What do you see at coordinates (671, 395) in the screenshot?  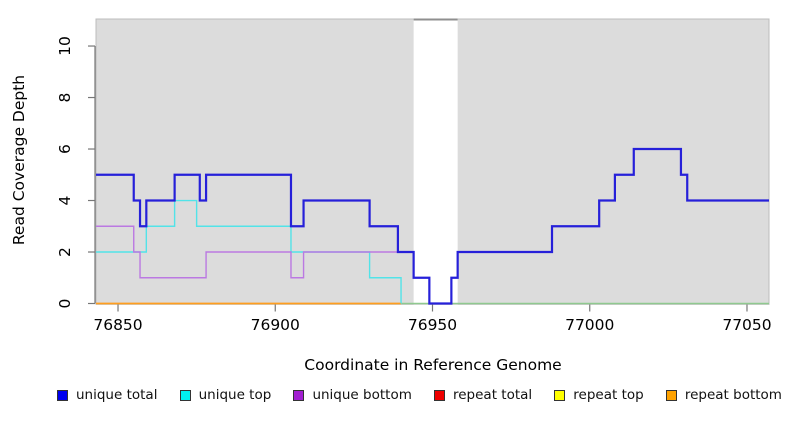 I see `legend-swatch-repeat-bottom` at bounding box center [671, 395].